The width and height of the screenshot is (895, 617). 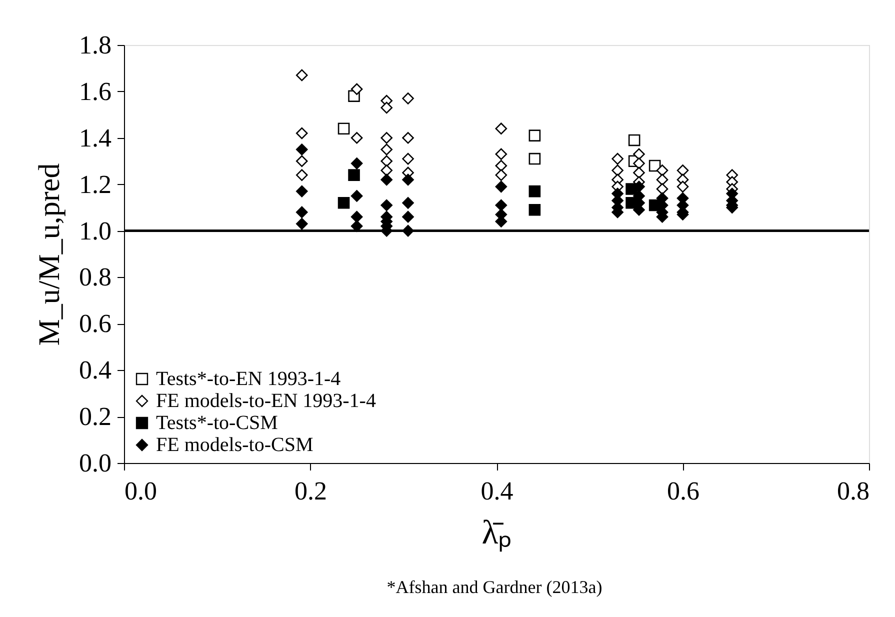 I want to click on y-tick-label: 0.4, so click(x=95, y=370).